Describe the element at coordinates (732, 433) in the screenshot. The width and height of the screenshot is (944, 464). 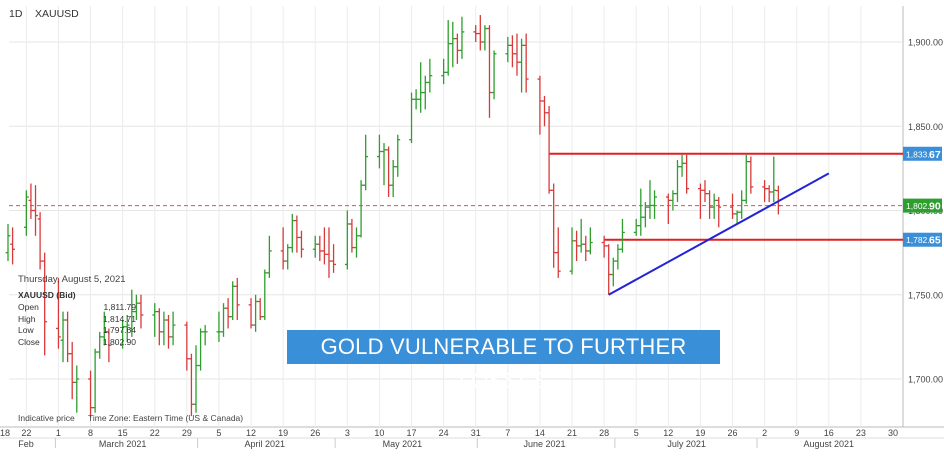
I see `x-tick-label: 26` at that location.